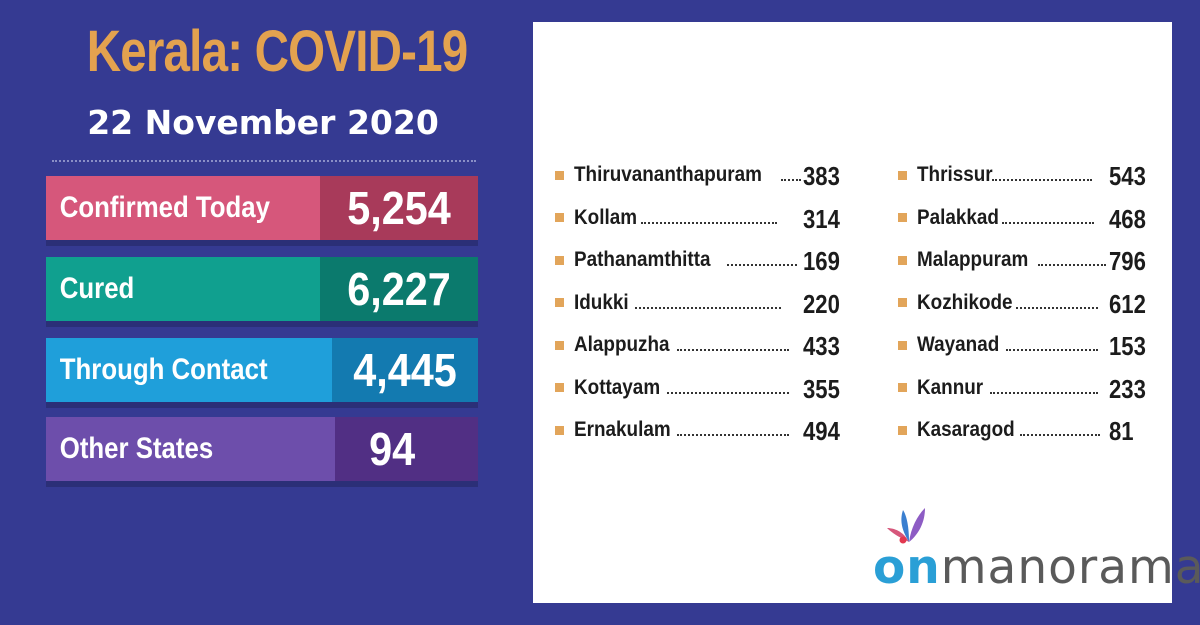  I want to click on brand-prefix: on, so click(907, 567).